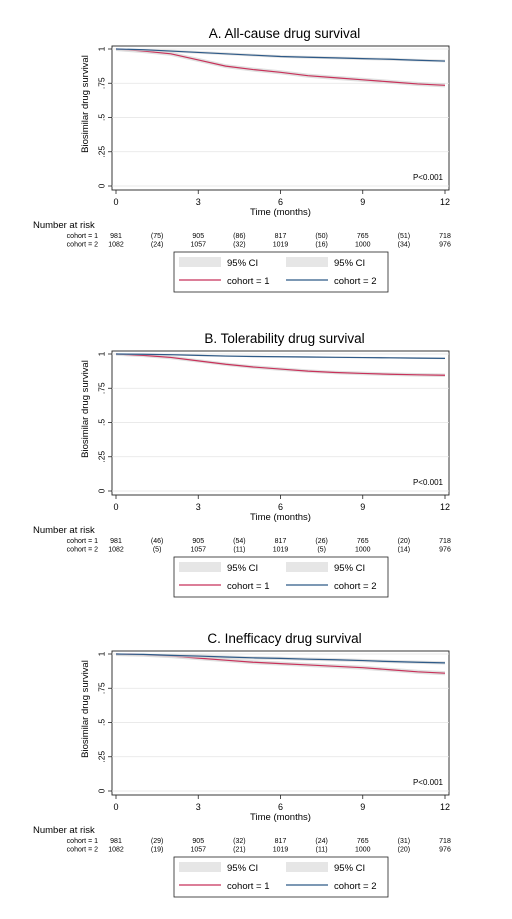 The height and width of the screenshot is (919, 512). Describe the element at coordinates (404, 550) in the screenshot. I see `risk-cell: (14)` at that location.